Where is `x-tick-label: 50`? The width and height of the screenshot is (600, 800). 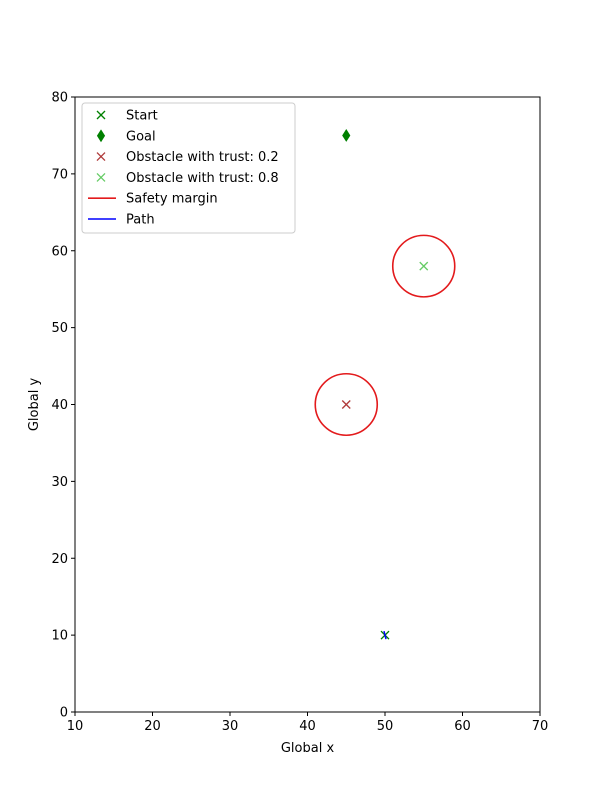 x-tick-label: 50 is located at coordinates (385, 726).